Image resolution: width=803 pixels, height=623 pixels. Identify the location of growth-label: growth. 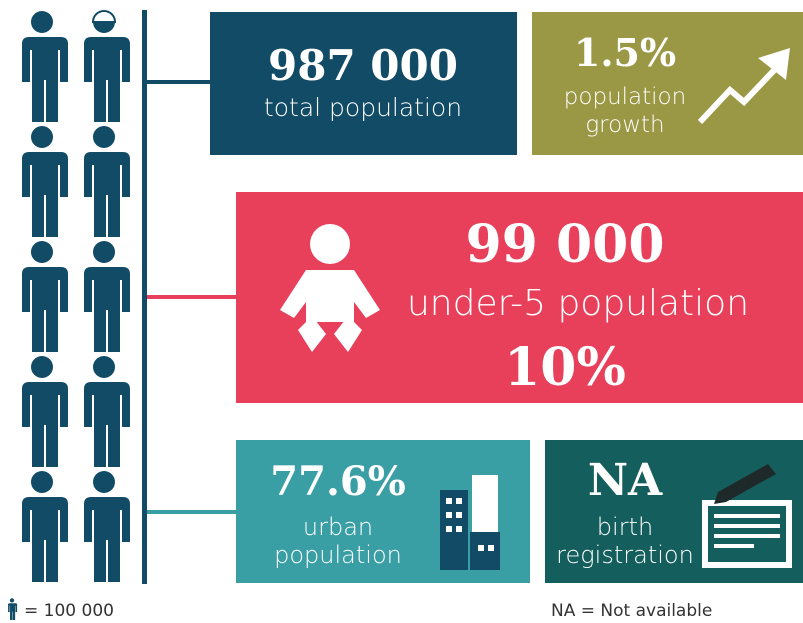
(624, 125).